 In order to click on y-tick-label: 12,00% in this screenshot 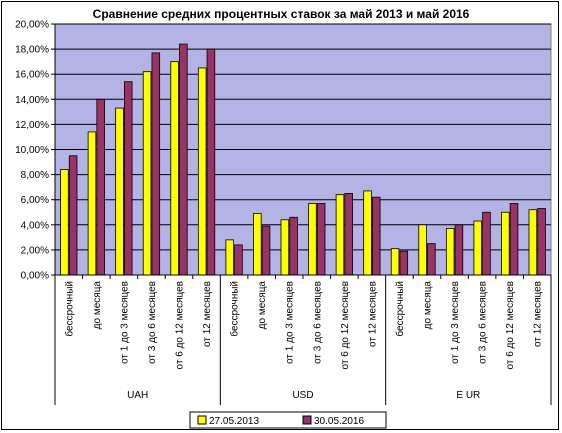, I will do `click(32, 125)`.